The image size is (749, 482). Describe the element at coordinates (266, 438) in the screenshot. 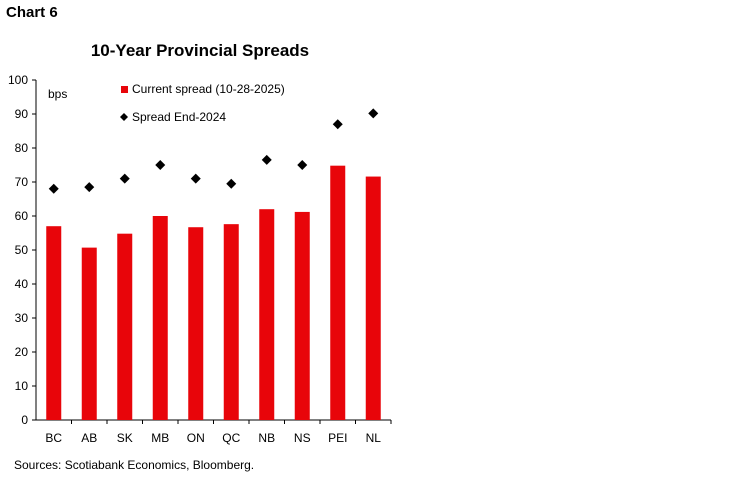

I see `x-tick-label: NB` at that location.